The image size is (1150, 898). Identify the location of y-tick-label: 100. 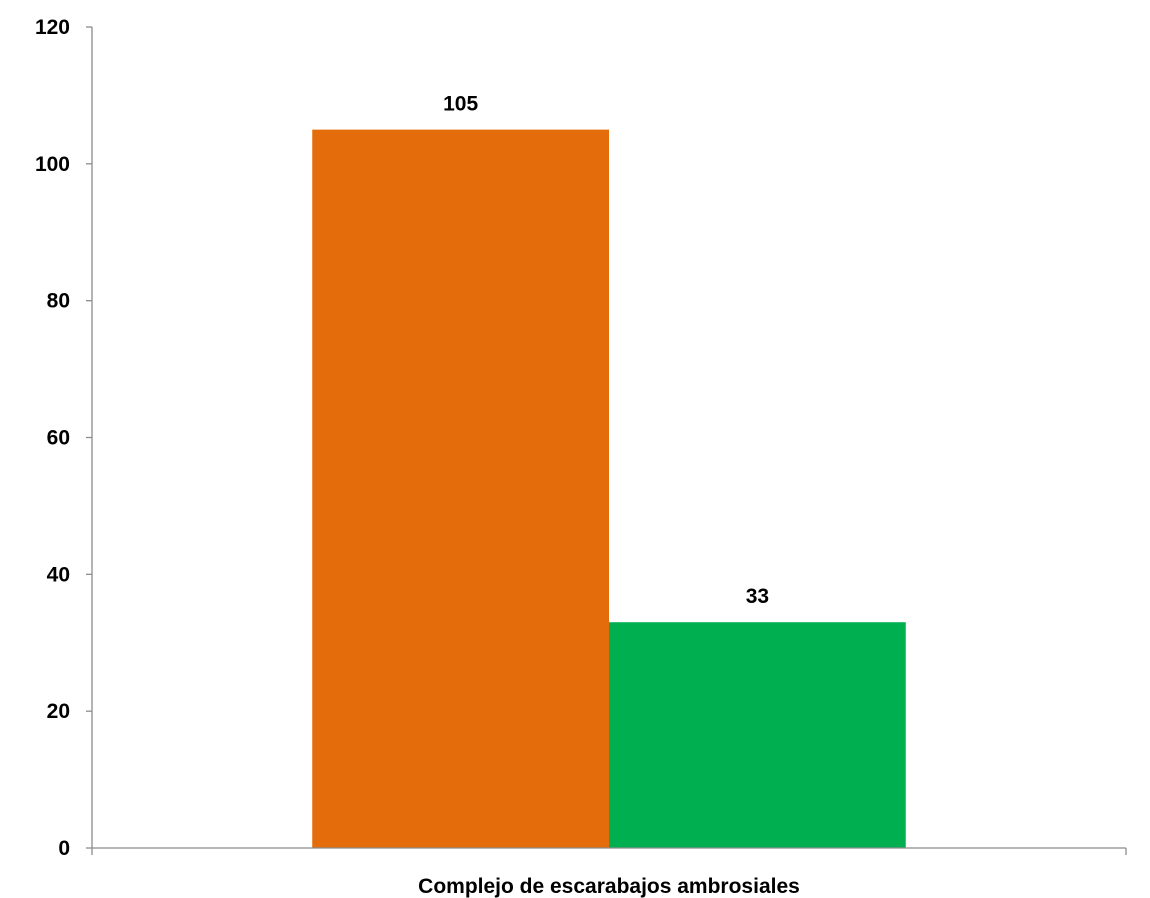
(52, 164).